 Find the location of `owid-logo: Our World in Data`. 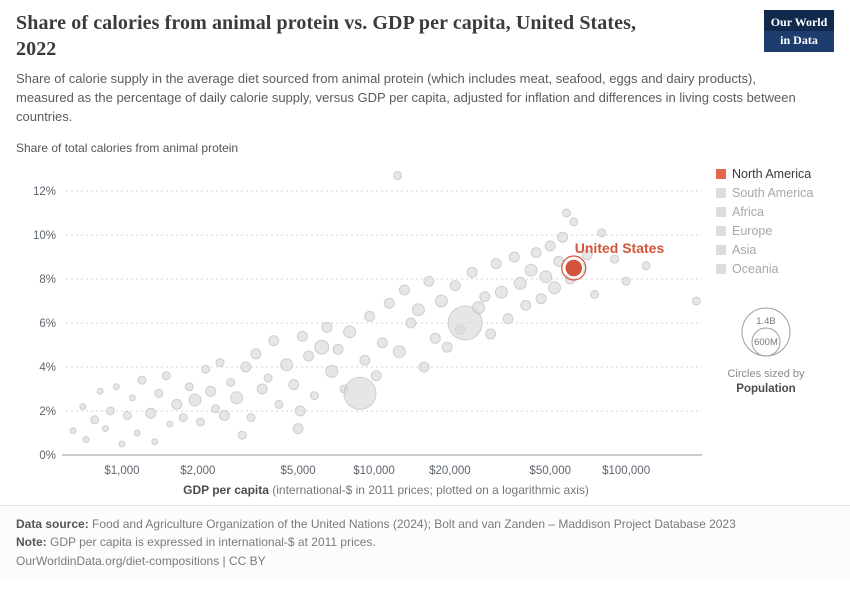

owid-logo: Our World in Data is located at coordinates (799, 31).